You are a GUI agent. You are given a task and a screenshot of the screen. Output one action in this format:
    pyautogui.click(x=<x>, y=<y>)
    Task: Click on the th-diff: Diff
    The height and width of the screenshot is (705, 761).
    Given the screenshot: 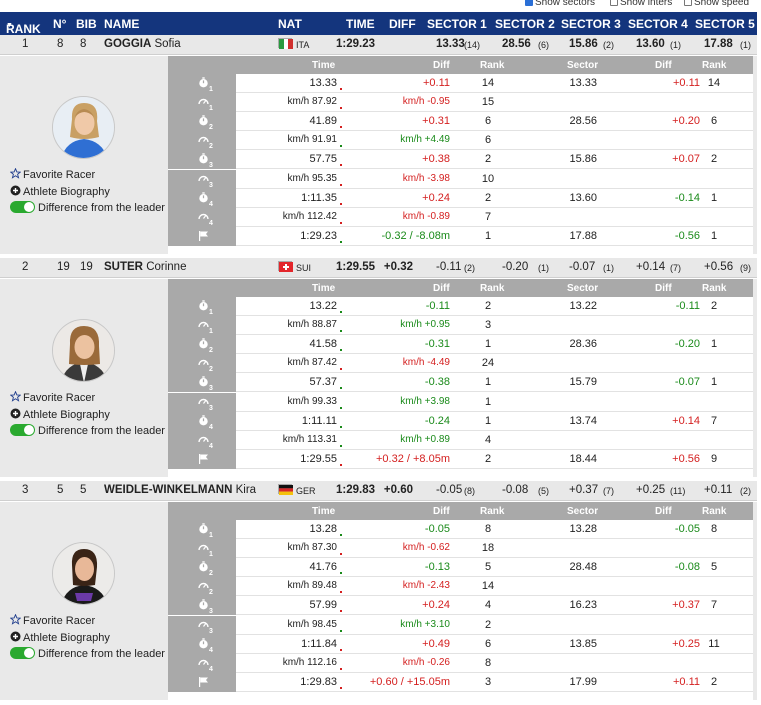 What is the action you would take?
    pyautogui.click(x=441, y=288)
    